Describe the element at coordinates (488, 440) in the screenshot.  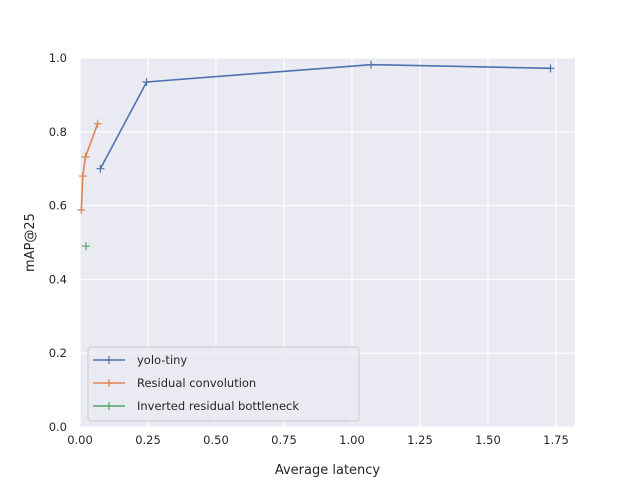
I see `x-tick-label: 1.50` at that location.